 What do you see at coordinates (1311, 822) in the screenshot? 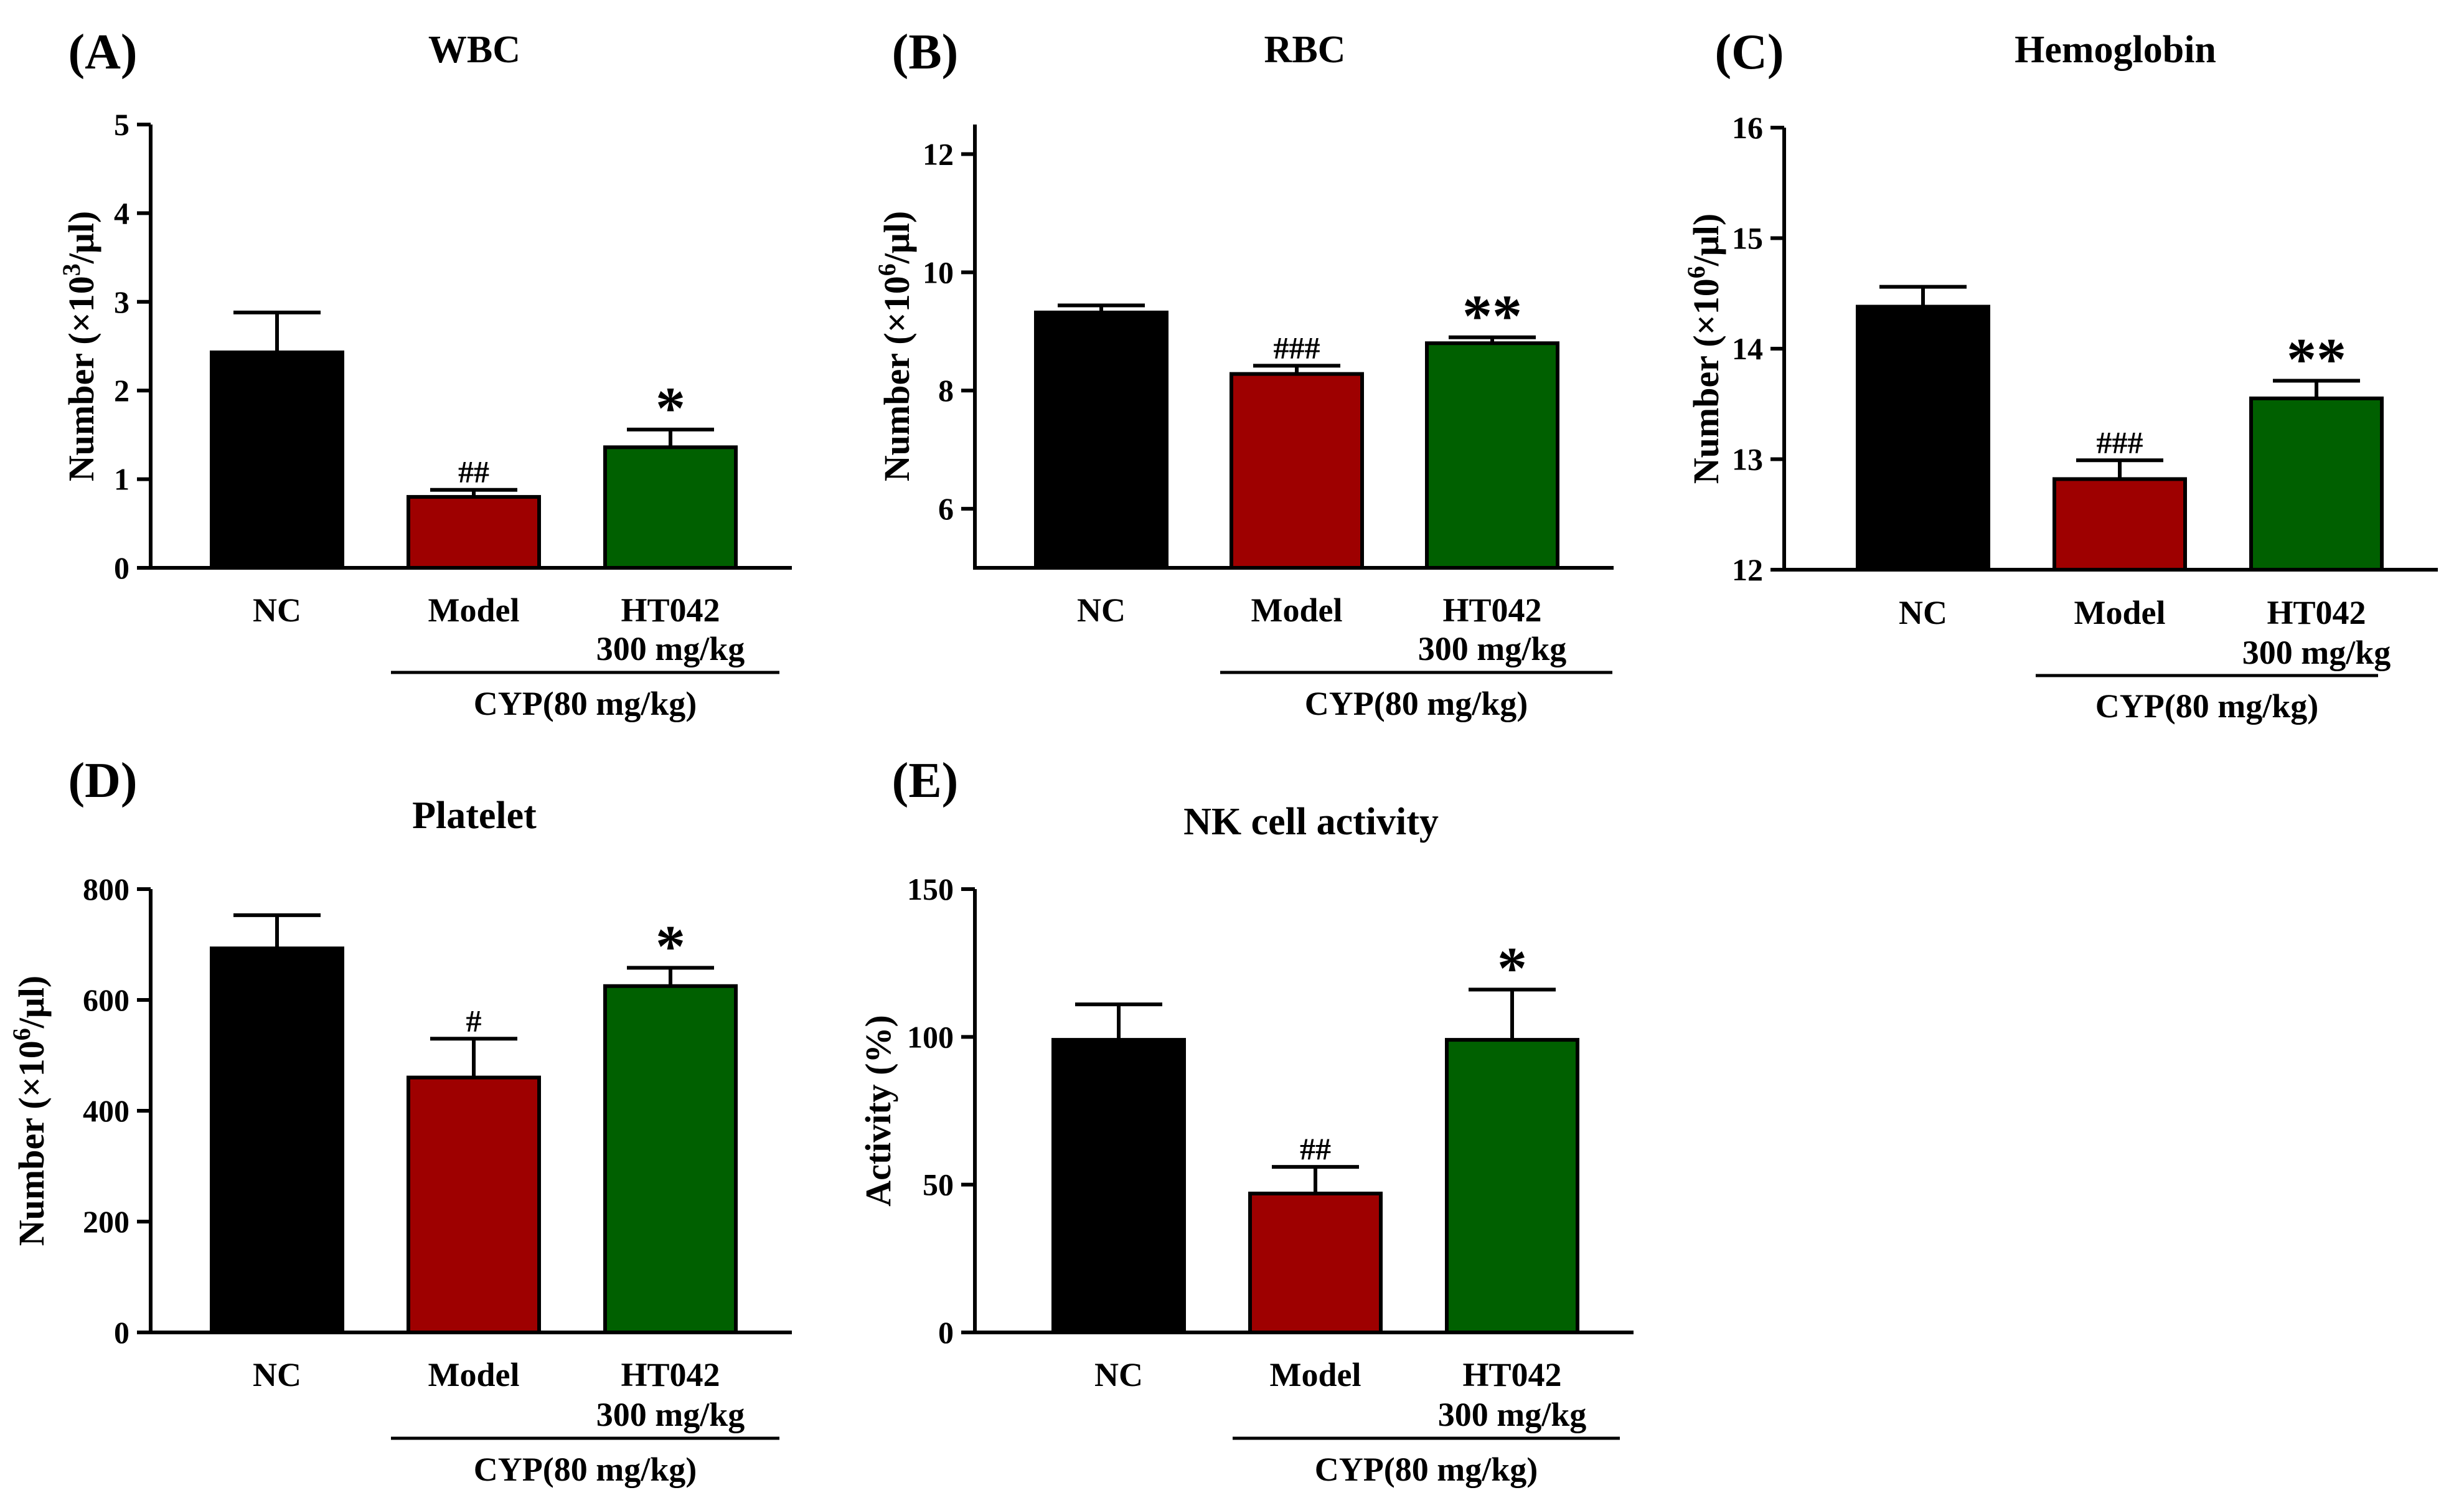
I see `chart-title: NK cell activity` at bounding box center [1311, 822].